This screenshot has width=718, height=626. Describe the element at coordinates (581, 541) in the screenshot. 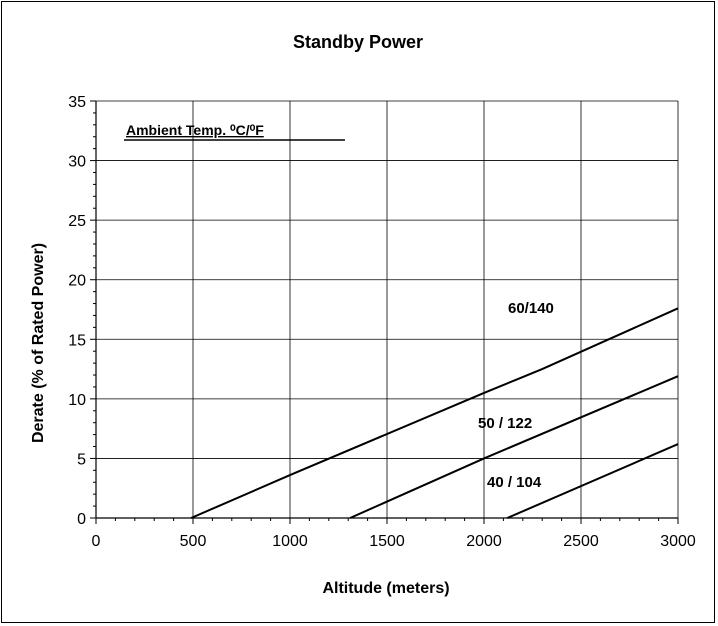

I see `x-tick-label: 2500` at that location.